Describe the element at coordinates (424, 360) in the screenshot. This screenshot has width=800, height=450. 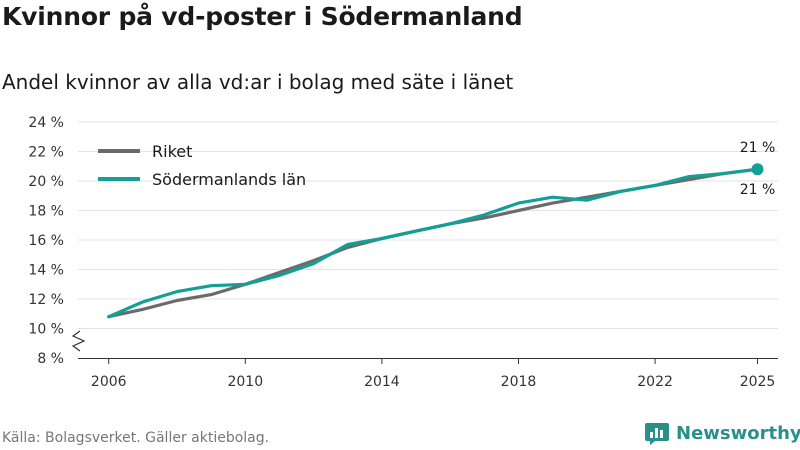
I see `x-axis: 2006 2010 2014 2018 2022 2025` at that location.